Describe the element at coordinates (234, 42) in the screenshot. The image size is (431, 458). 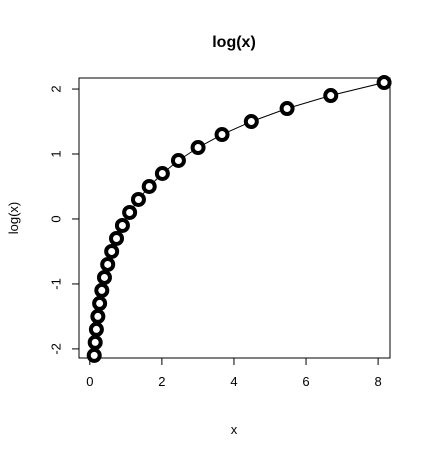
I see `chart-title: log(x)` at that location.